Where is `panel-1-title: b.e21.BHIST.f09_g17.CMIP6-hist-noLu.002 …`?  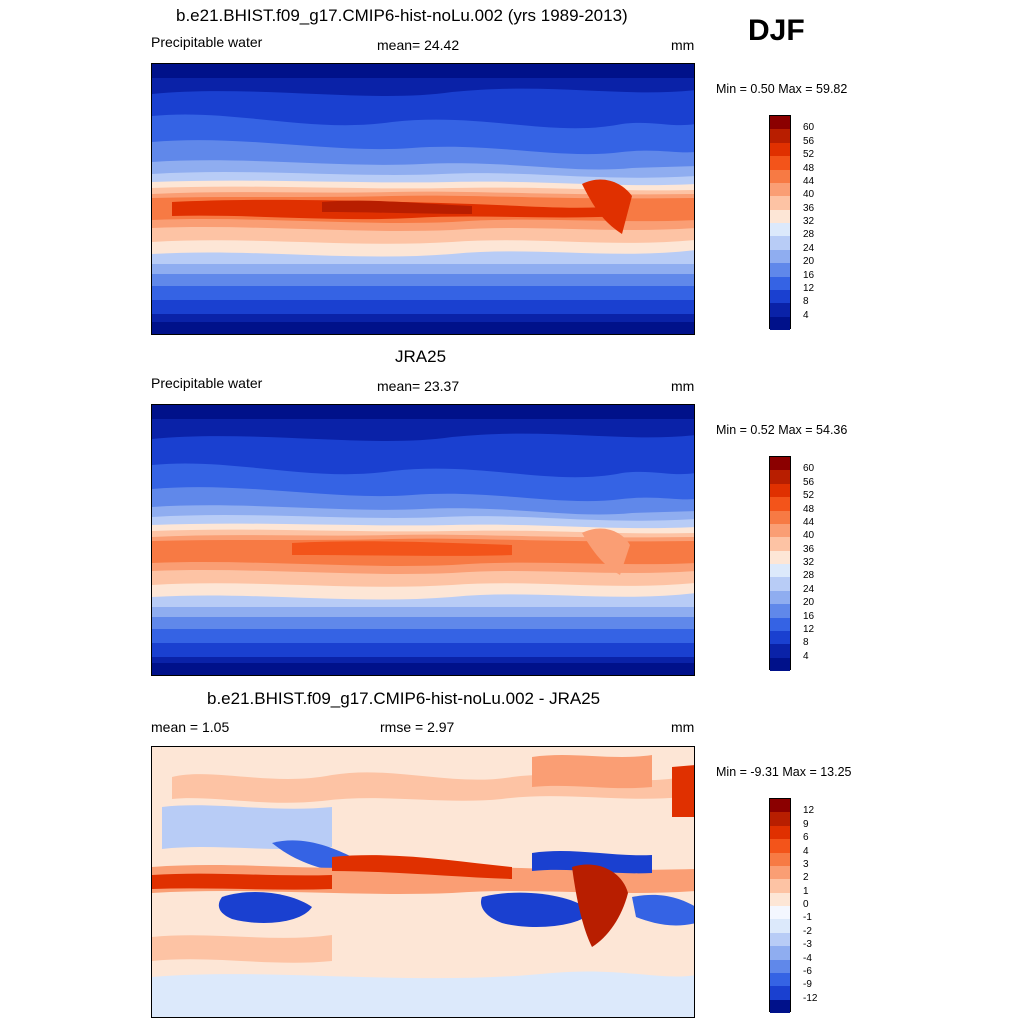
panel-1-title: b.e21.BHIST.f09_g17.CMIP6-hist-noLu.002 … is located at coordinates (402, 15).